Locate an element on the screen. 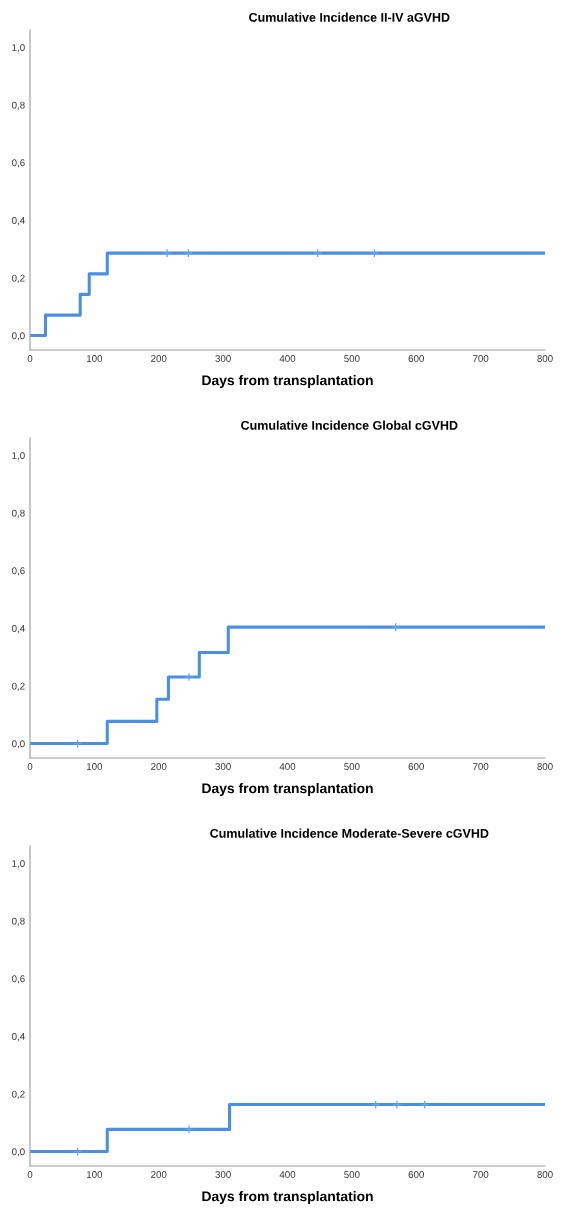 The image size is (577, 1224). chart-title: Cumulative Incidence Global cGVHD is located at coordinates (349, 425).